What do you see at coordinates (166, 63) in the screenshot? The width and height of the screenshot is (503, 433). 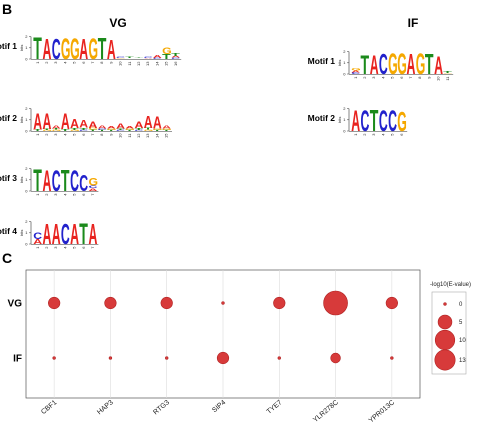 I see `logo-position-label: 15` at bounding box center [166, 63].